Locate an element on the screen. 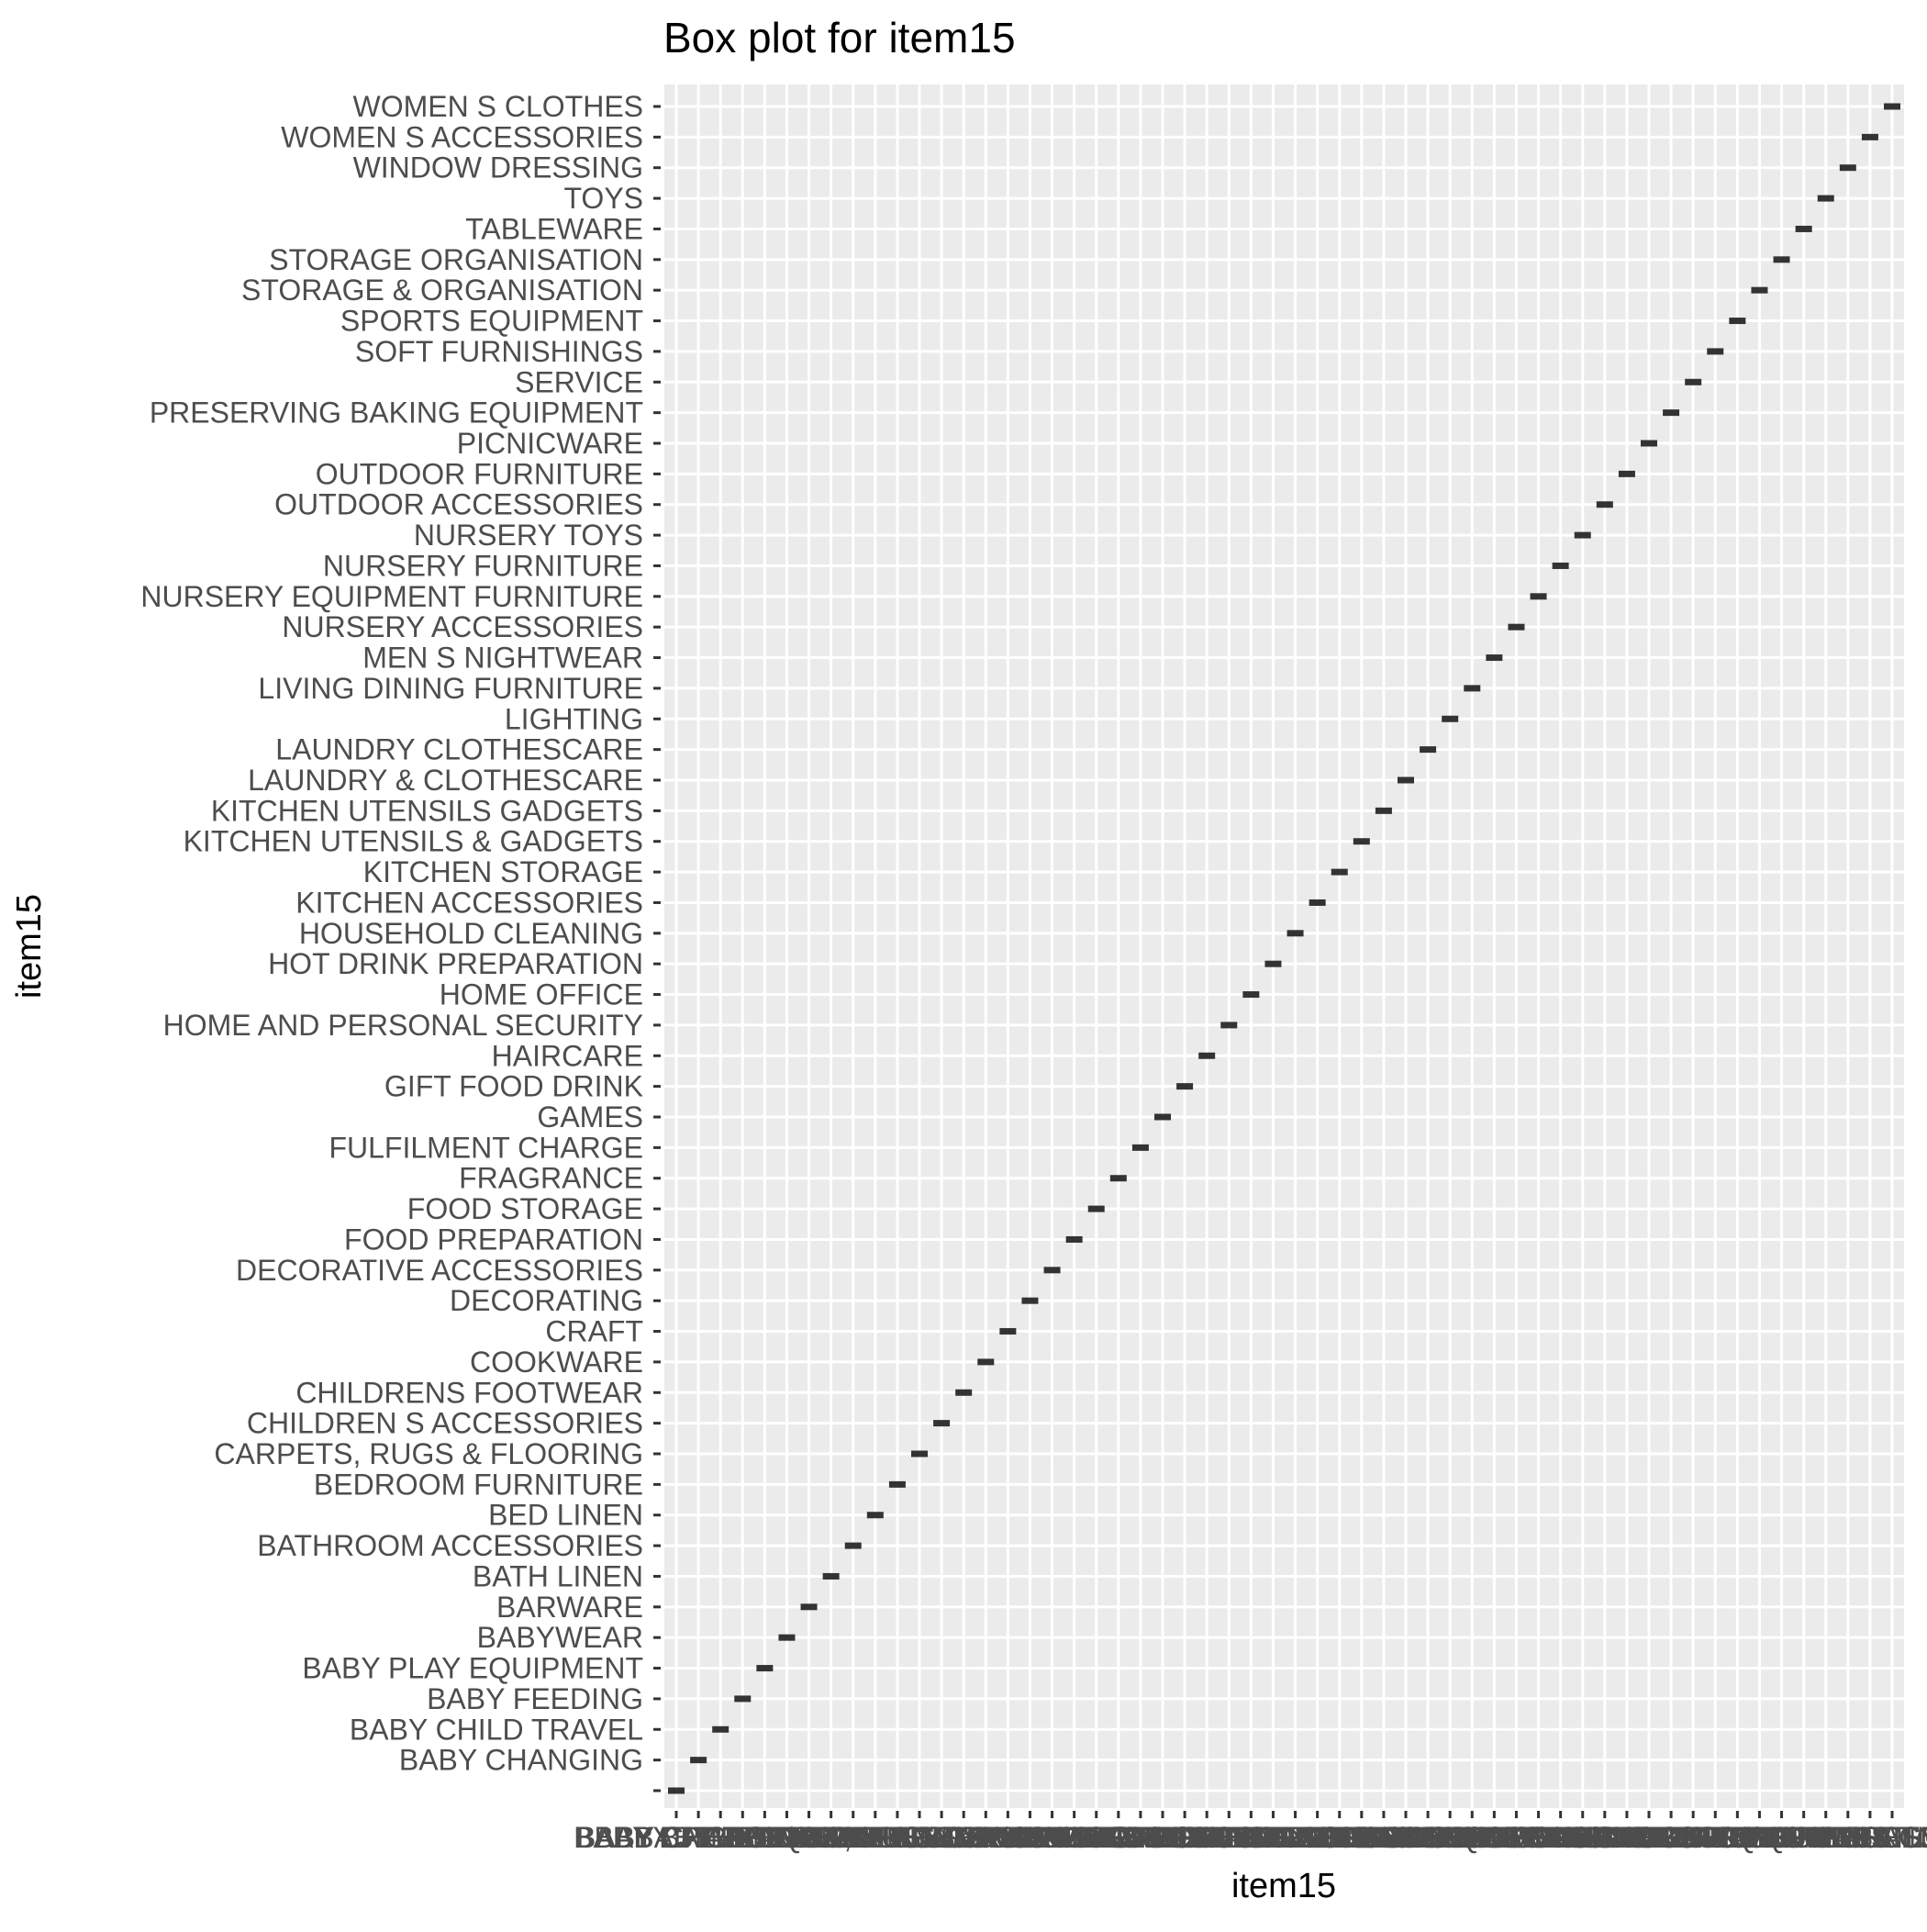  y-tick-label: HOT DRINK PREPARATION is located at coordinates (455, 963).